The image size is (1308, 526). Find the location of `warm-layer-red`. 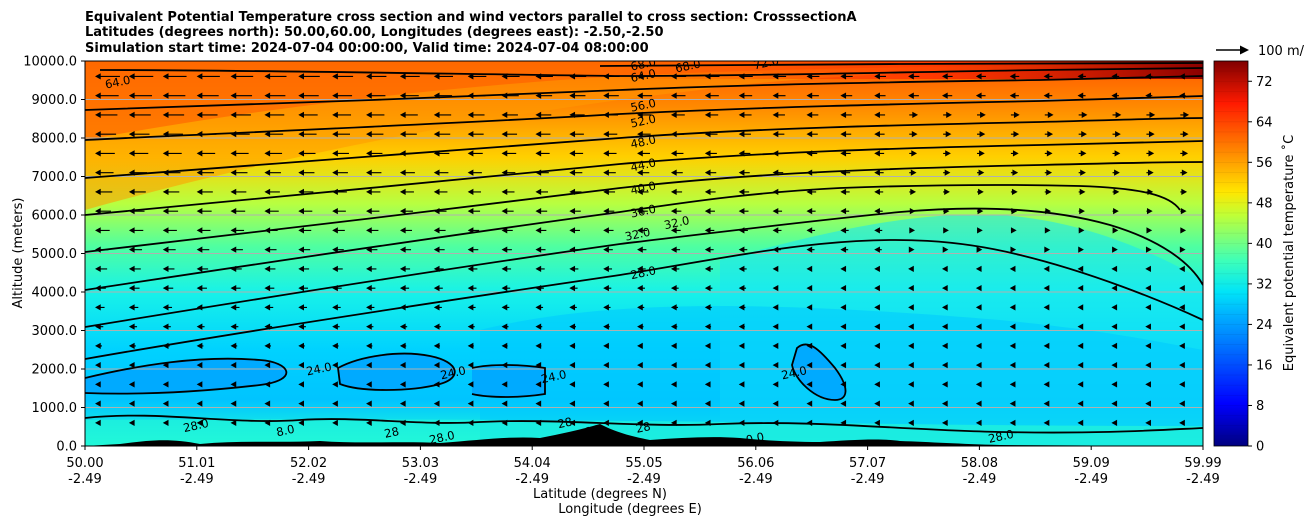

warm-layer-red is located at coordinates (644, 100).